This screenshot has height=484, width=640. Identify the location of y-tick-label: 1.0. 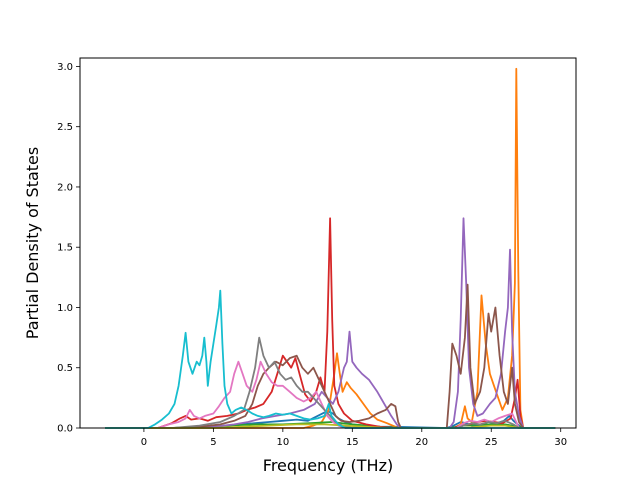
(65, 308).